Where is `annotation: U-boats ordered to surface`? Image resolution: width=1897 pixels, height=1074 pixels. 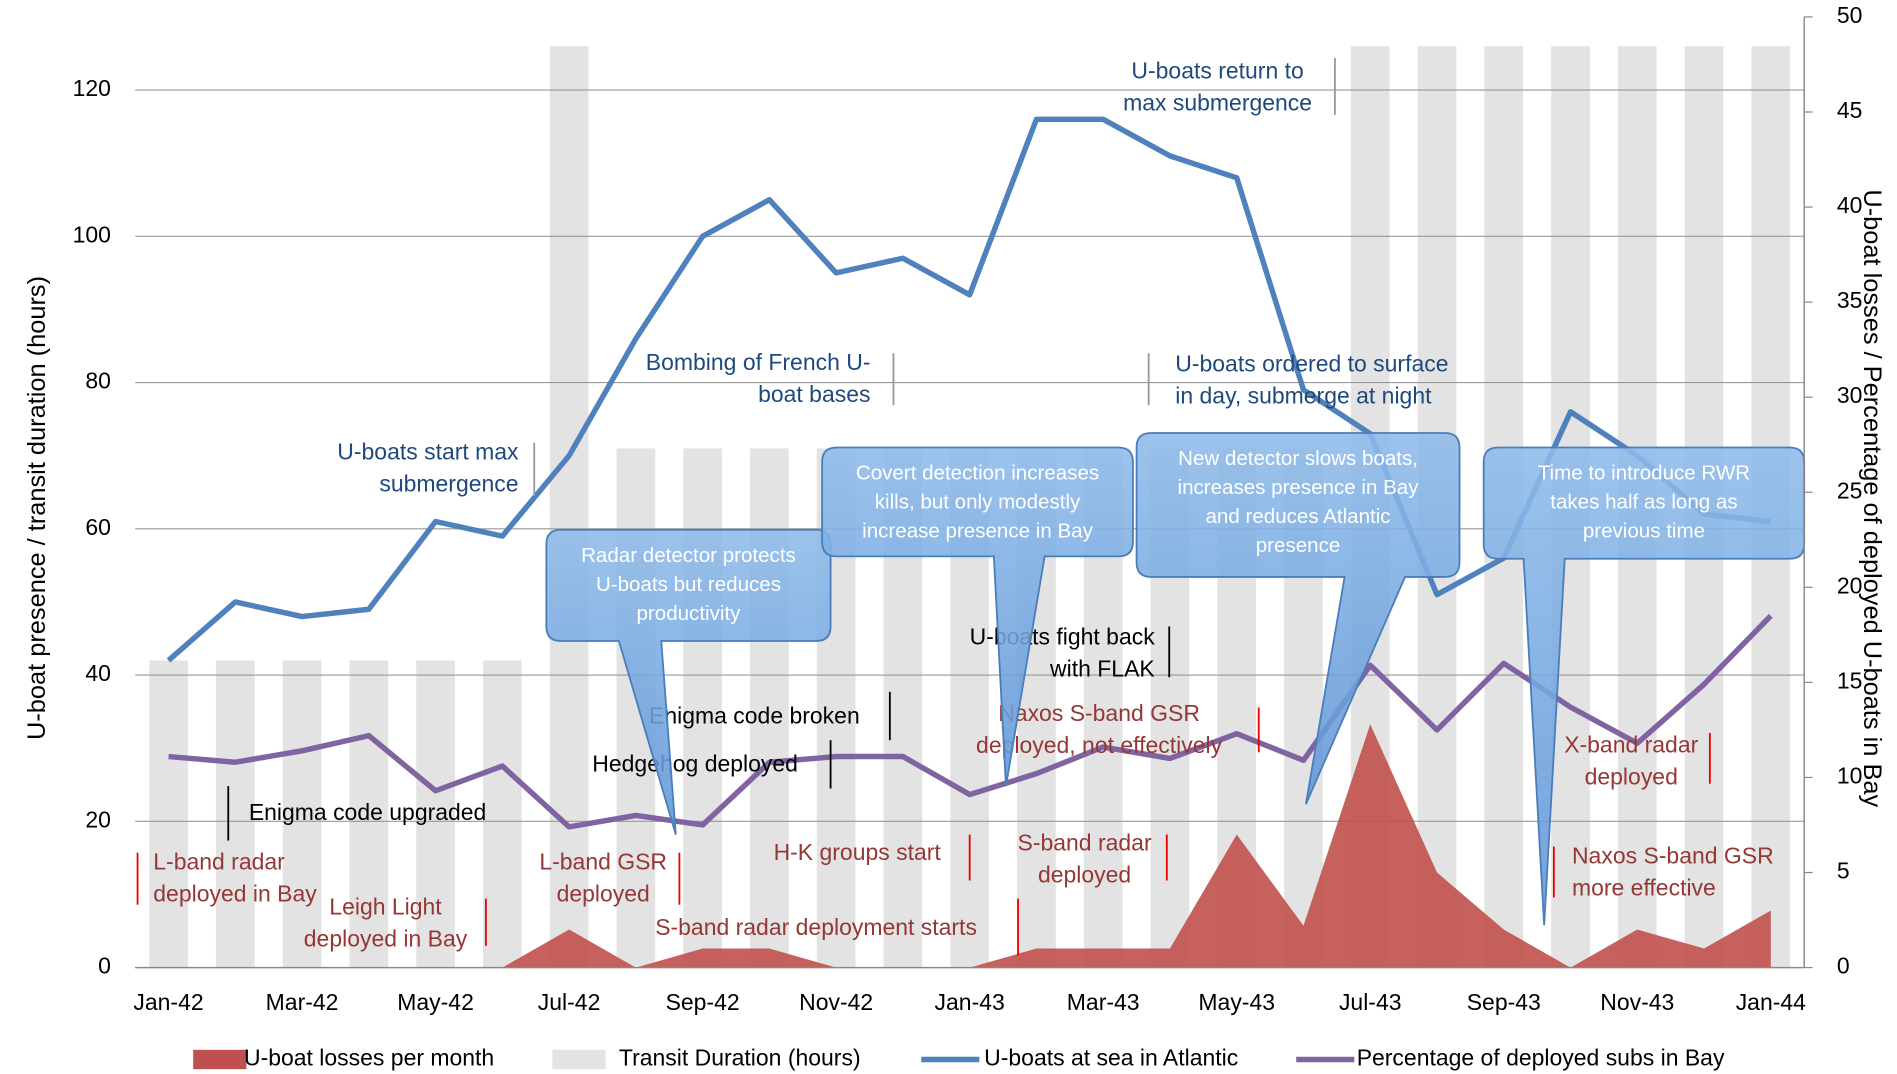 annotation: U-boats ordered to surface is located at coordinates (1311, 363).